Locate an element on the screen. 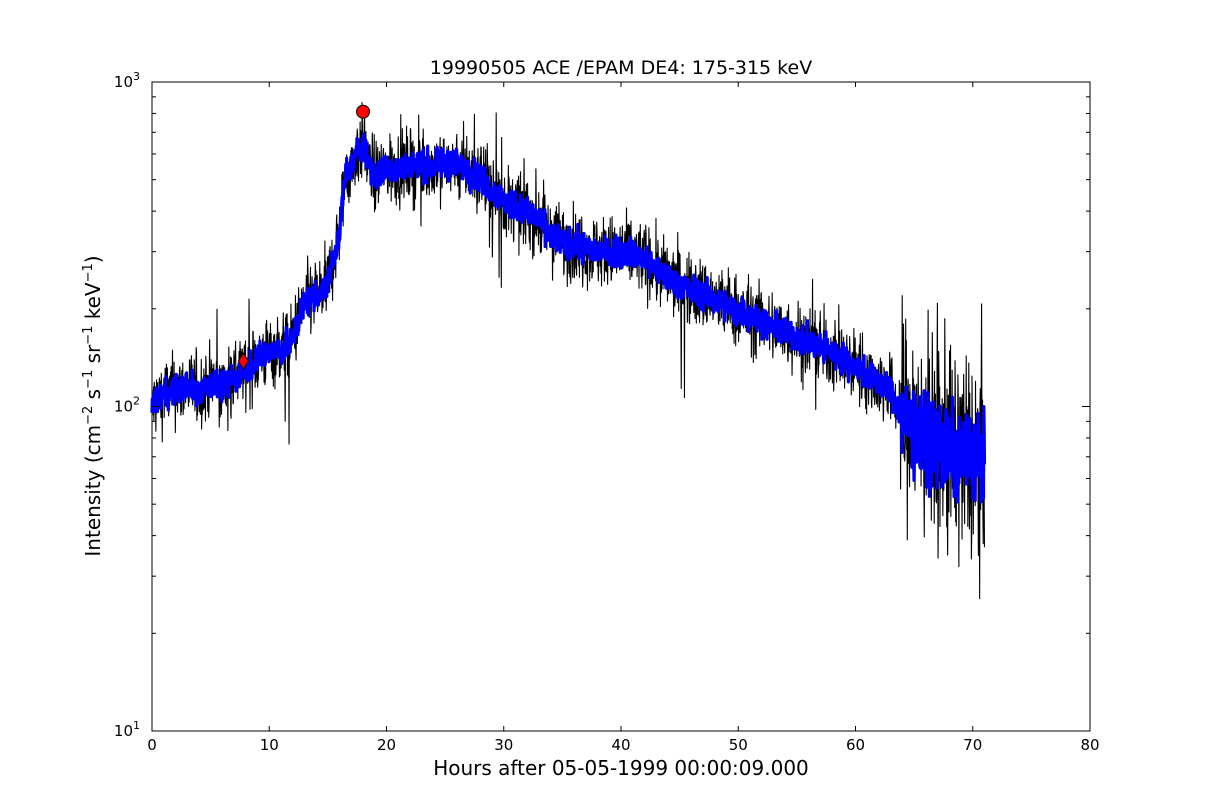 This screenshot has width=1212, height=812. y-tick-label: 10¹ is located at coordinates (127, 729).